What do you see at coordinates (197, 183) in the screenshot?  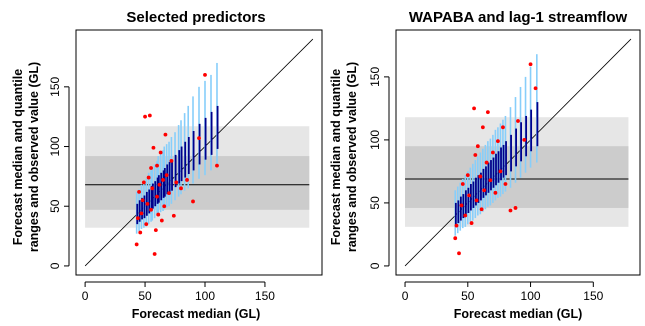 I see `climatology-inner-band` at bounding box center [197, 183].